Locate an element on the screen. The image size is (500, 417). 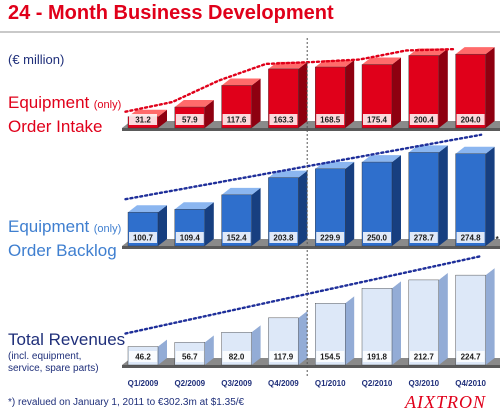
intake-label-main: Equipment is located at coordinates (49, 102).